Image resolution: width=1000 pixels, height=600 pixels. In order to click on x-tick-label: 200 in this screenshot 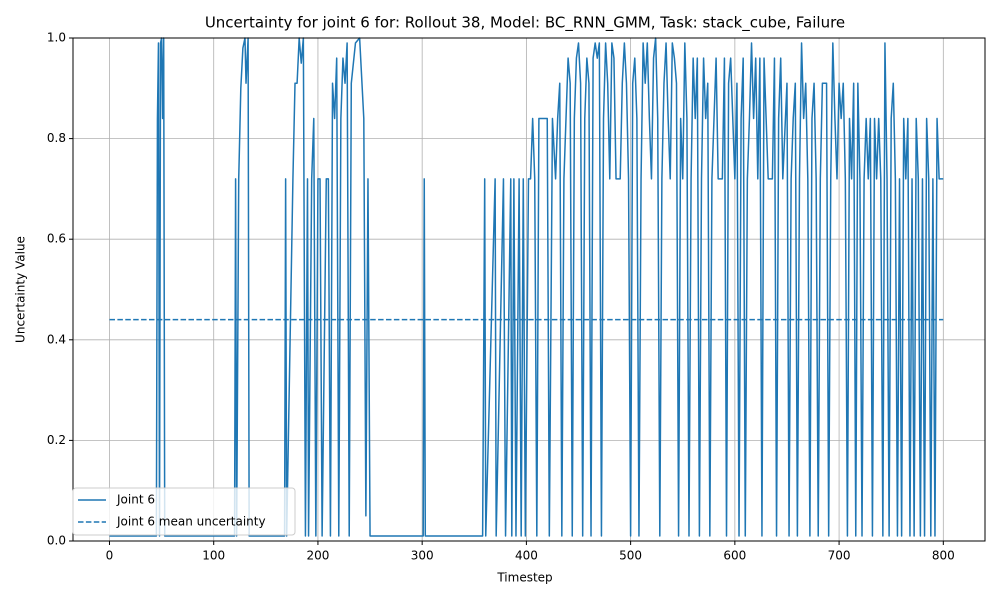, I will do `click(317, 556)`.